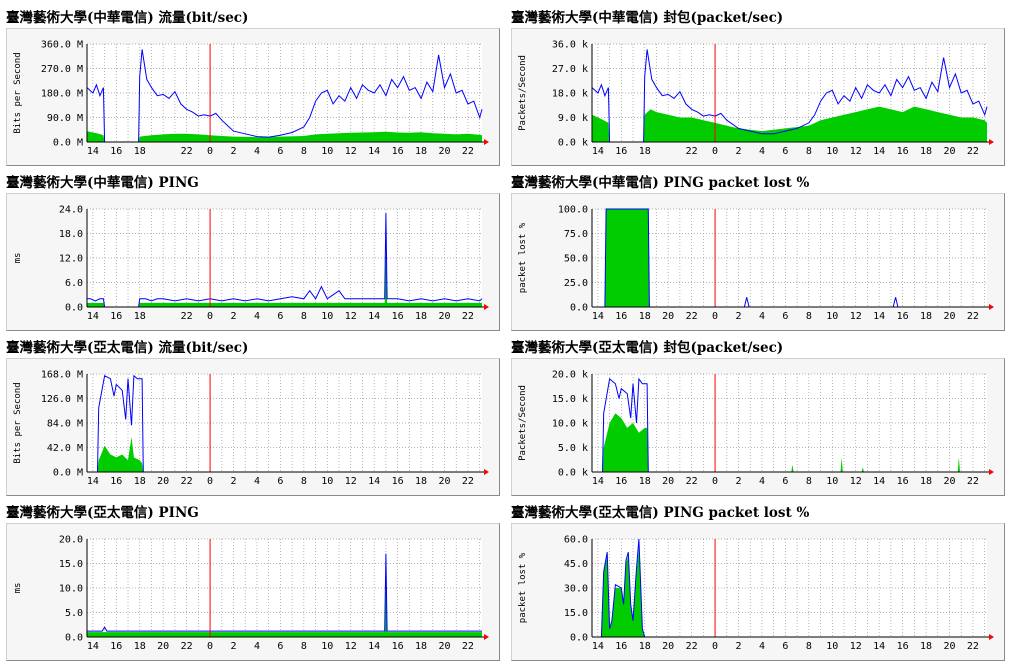 This screenshot has height=672, width=1024. Describe the element at coordinates (576, 234) in the screenshot. I see `y-tick-label: 75.0` at that location.